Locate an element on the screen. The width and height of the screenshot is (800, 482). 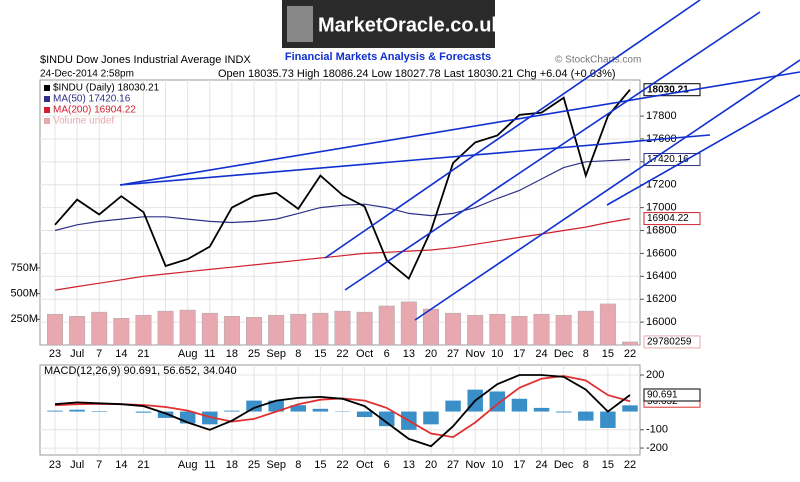
x-tick-label: 17 is located at coordinates (519, 465).